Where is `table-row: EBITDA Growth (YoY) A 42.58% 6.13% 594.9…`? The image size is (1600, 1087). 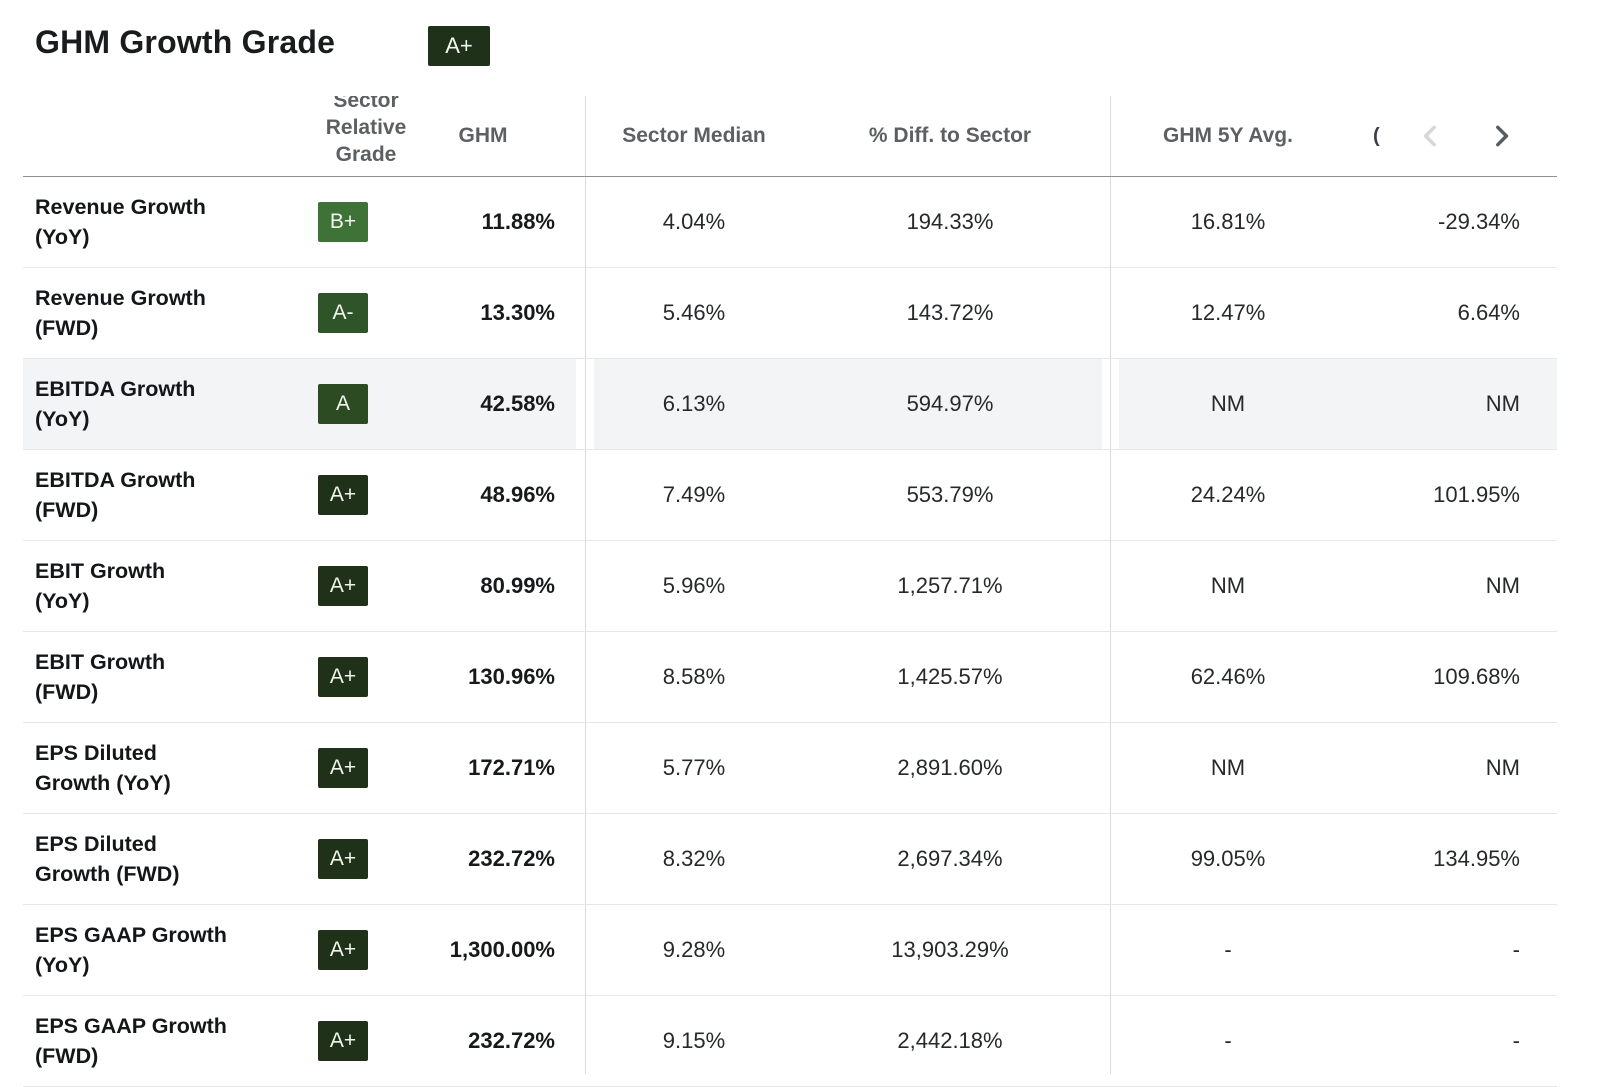
table-row: EBITDA Growth (YoY) A 42.58% 6.13% 594.9… is located at coordinates (790, 404).